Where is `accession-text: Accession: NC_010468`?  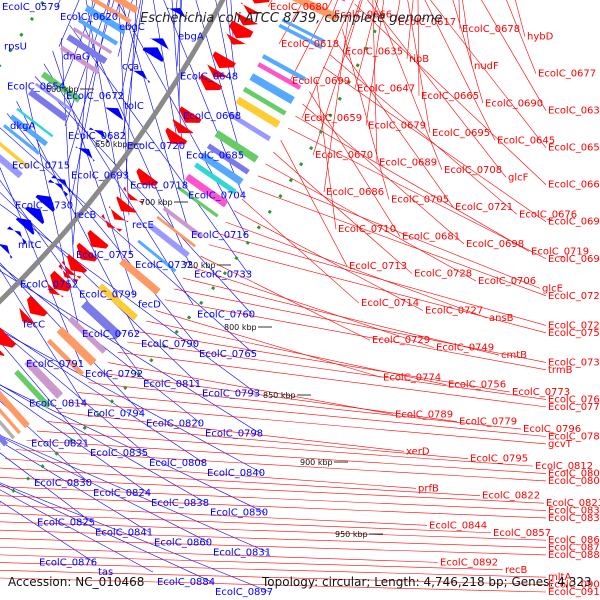
accession-text: Accession: NC_010468 is located at coordinates (76, 582).